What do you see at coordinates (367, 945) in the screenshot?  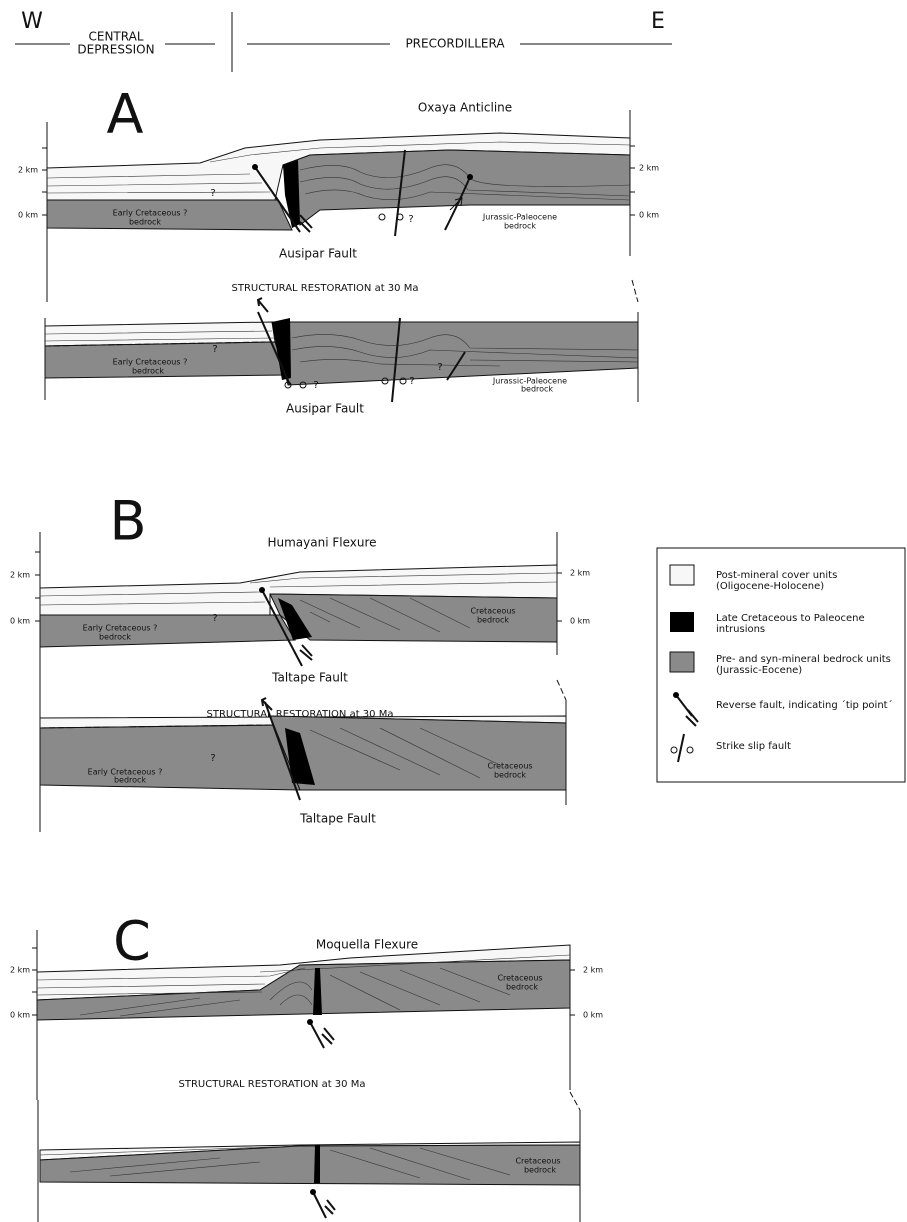 I see `section-title: Moquella Flexure` at bounding box center [367, 945].